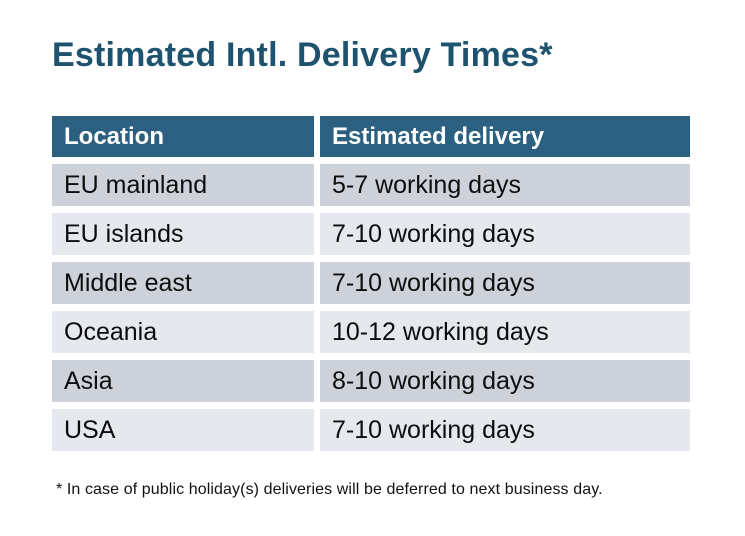  What do you see at coordinates (183, 136) in the screenshot?
I see `column-header-location: Location` at bounding box center [183, 136].